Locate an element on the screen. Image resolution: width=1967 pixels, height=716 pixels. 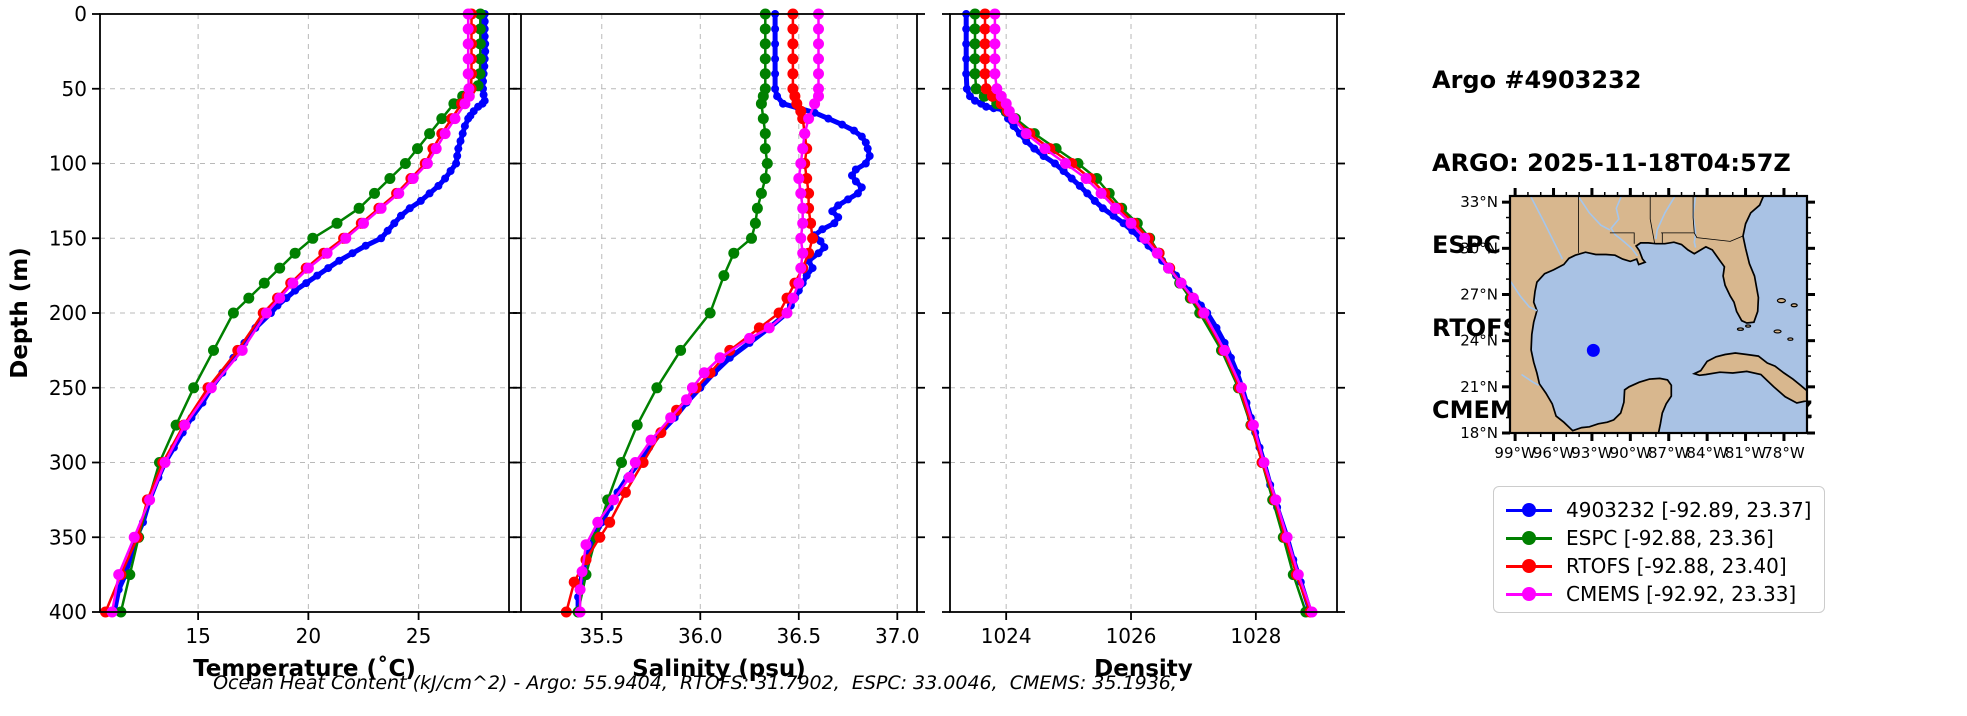
y-axis-label: Depth (m) is located at coordinates (20, 313).